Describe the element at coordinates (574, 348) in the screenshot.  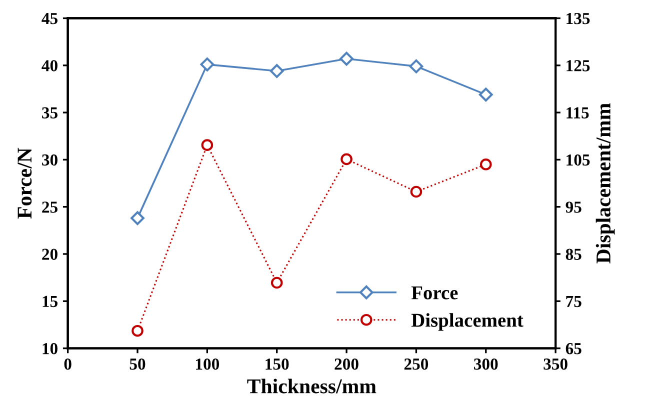
I see `y2-tick-label: 65` at that location.